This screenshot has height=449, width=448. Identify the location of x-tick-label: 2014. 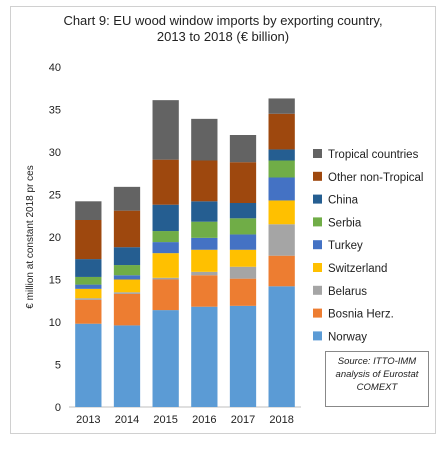
(127, 420).